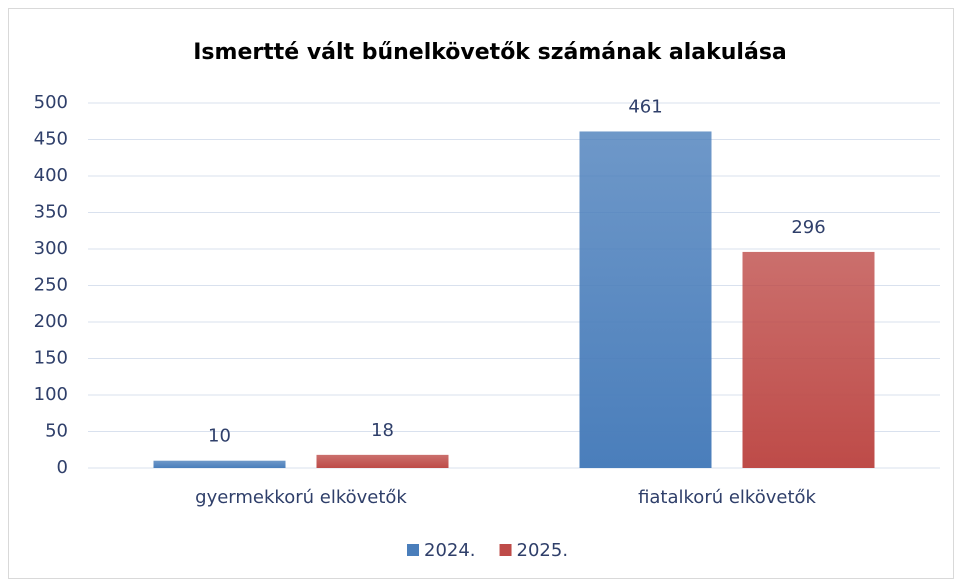 The height and width of the screenshot is (583, 958). What do you see at coordinates (51, 212) in the screenshot?
I see `y-tick-label: 350` at bounding box center [51, 212].